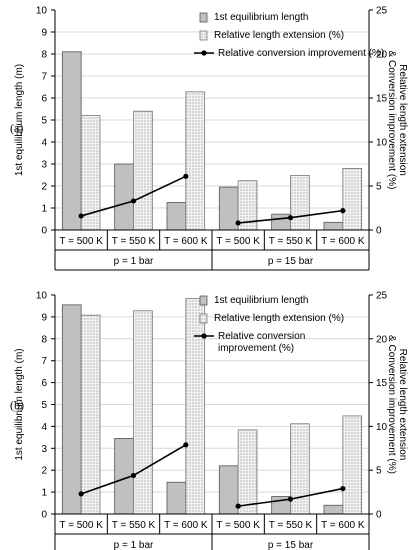  What do you see at coordinates (134, 261) in the screenshot?
I see `group-label: p = 1 bar` at bounding box center [134, 261].